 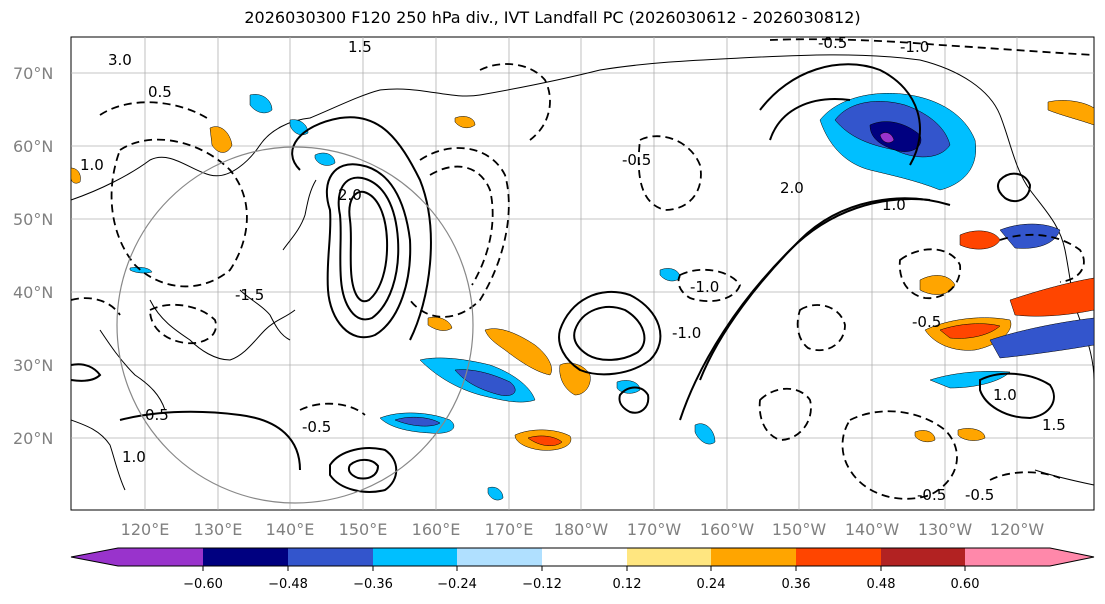 What do you see at coordinates (796, 584) in the screenshot?
I see `colorbar-tick-label: 0.36` at bounding box center [796, 584].